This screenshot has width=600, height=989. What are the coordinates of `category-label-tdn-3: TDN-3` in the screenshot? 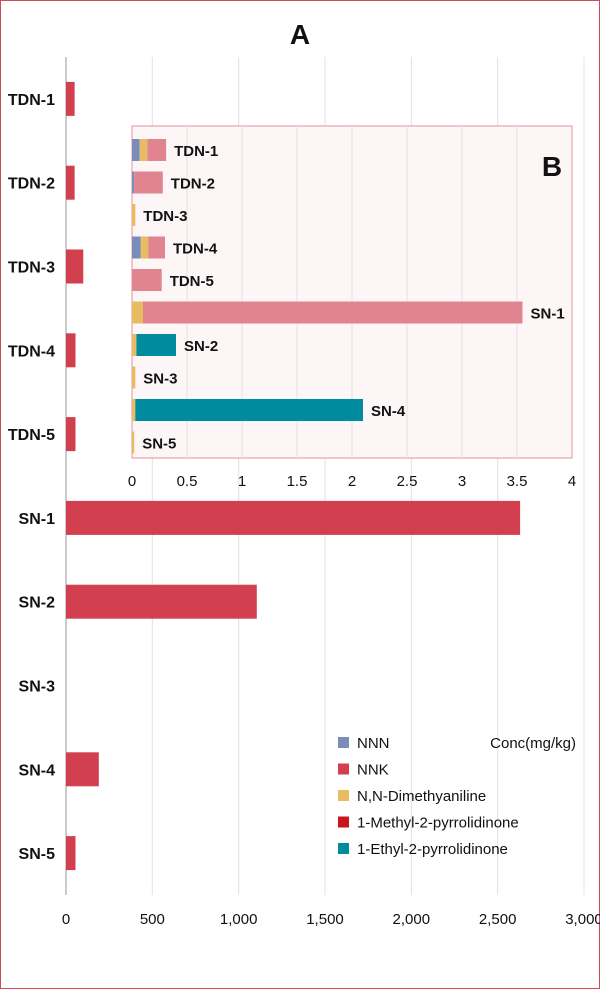 It's located at (31, 268).